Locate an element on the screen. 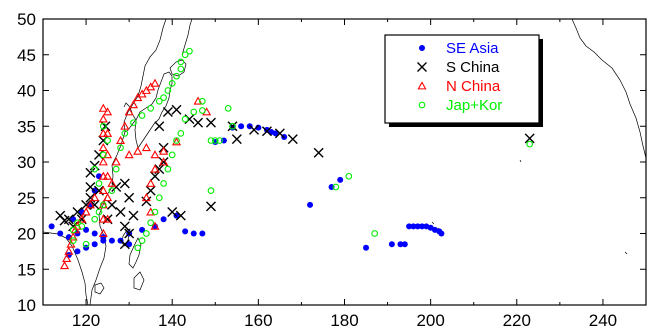  hainan-coastline is located at coordinates (99, 288).